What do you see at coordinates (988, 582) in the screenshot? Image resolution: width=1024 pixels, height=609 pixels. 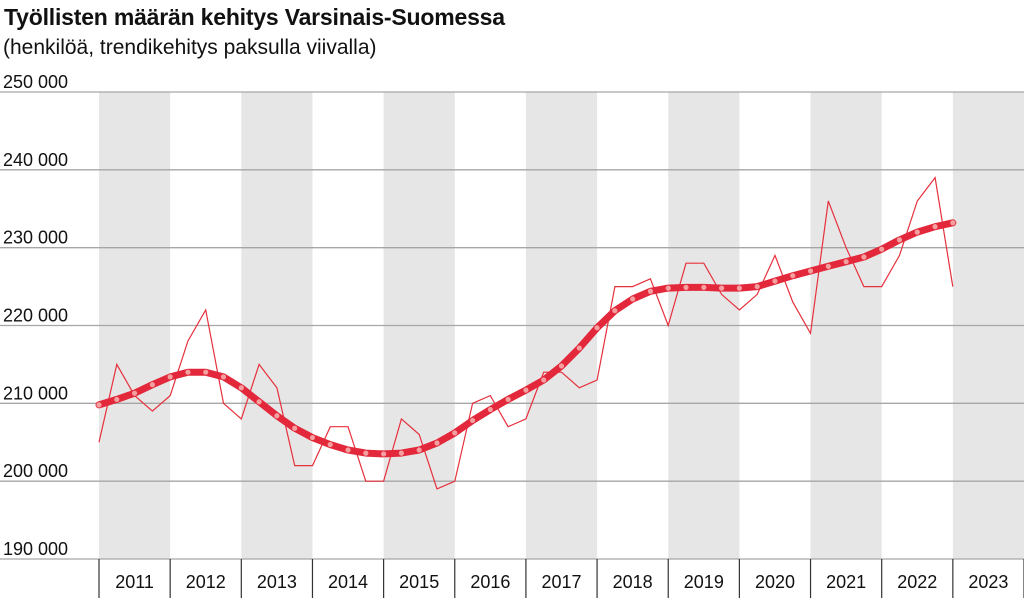 I see `x-tick-label-2023: 2023` at bounding box center [988, 582].